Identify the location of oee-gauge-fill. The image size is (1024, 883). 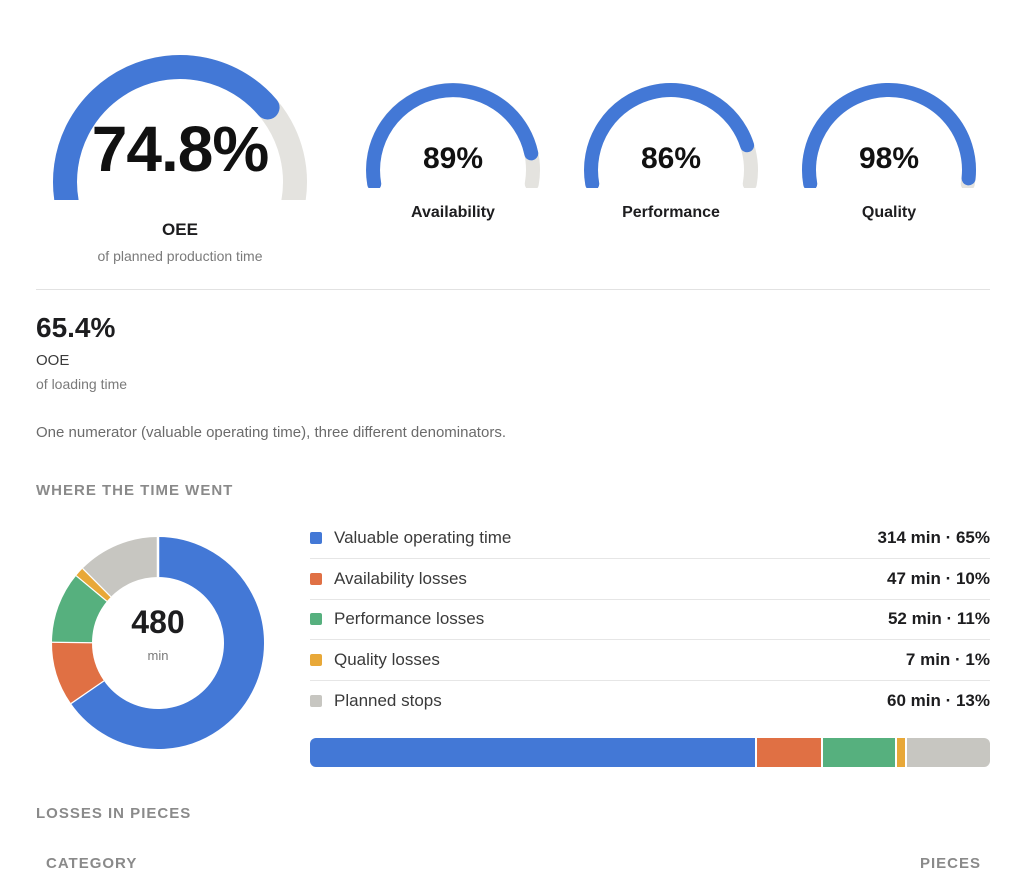
(166, 127).